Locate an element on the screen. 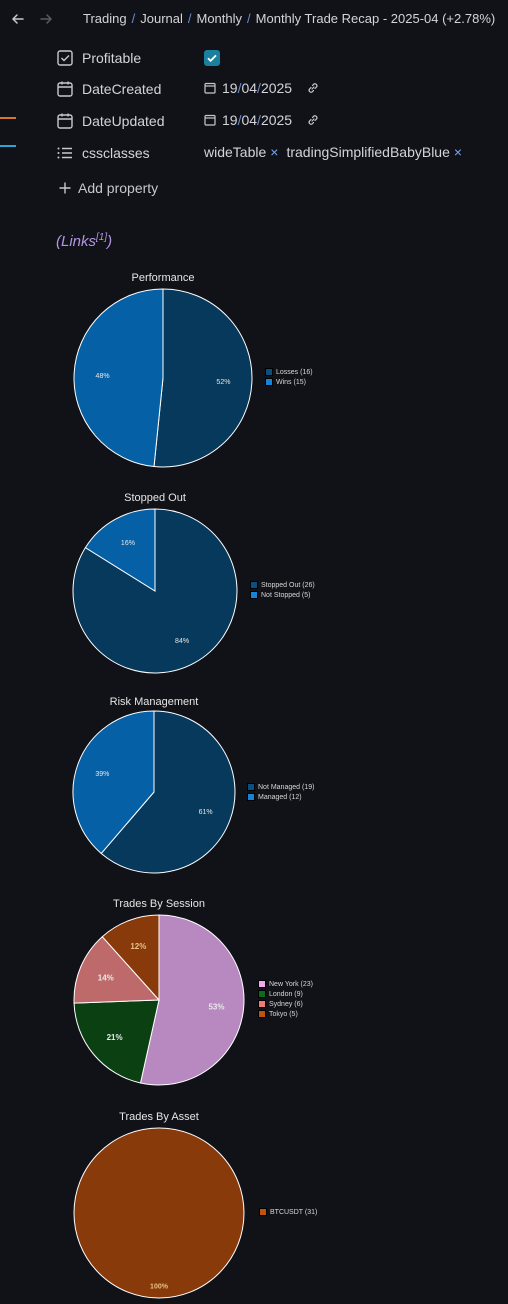 This screenshot has width=508, height=1304. property-datecreated: DateCreated 19/04/2025 is located at coordinates (282, 89).